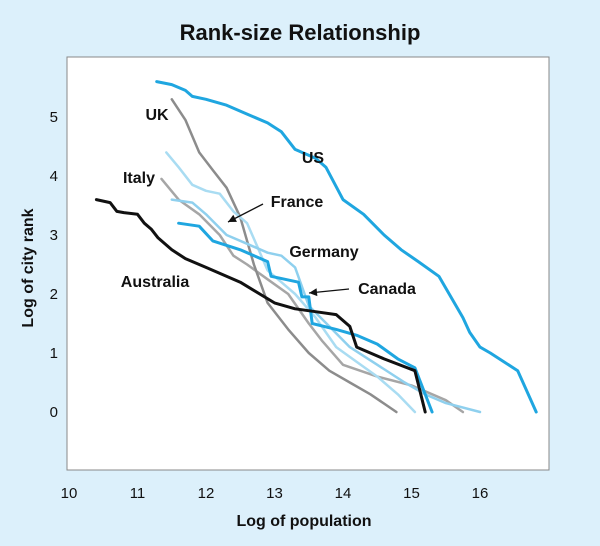 This screenshot has height=546, width=600. I want to click on series-label-australia: Australia, so click(155, 282).